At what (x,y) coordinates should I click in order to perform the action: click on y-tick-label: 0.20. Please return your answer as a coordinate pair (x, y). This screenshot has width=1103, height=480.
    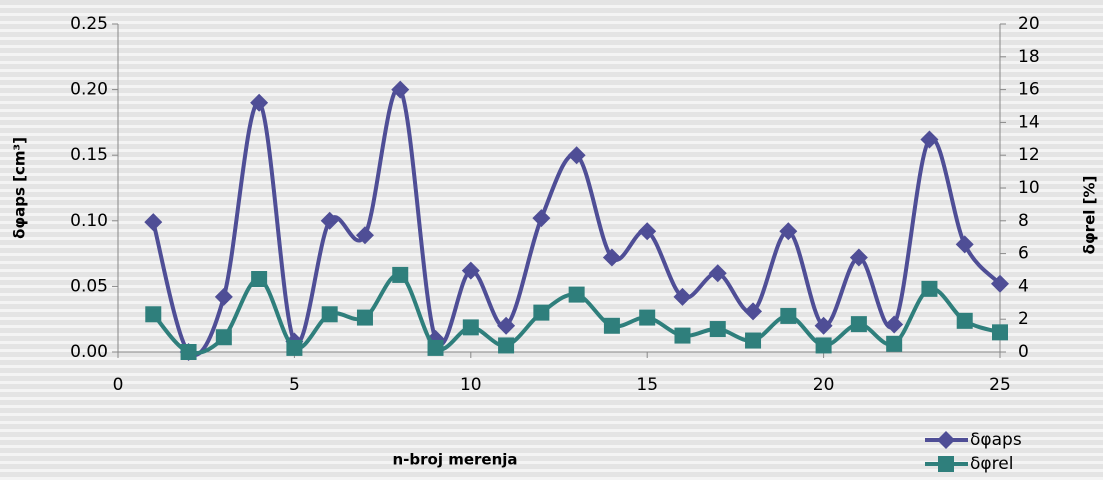
    Looking at the image, I should click on (89, 90).